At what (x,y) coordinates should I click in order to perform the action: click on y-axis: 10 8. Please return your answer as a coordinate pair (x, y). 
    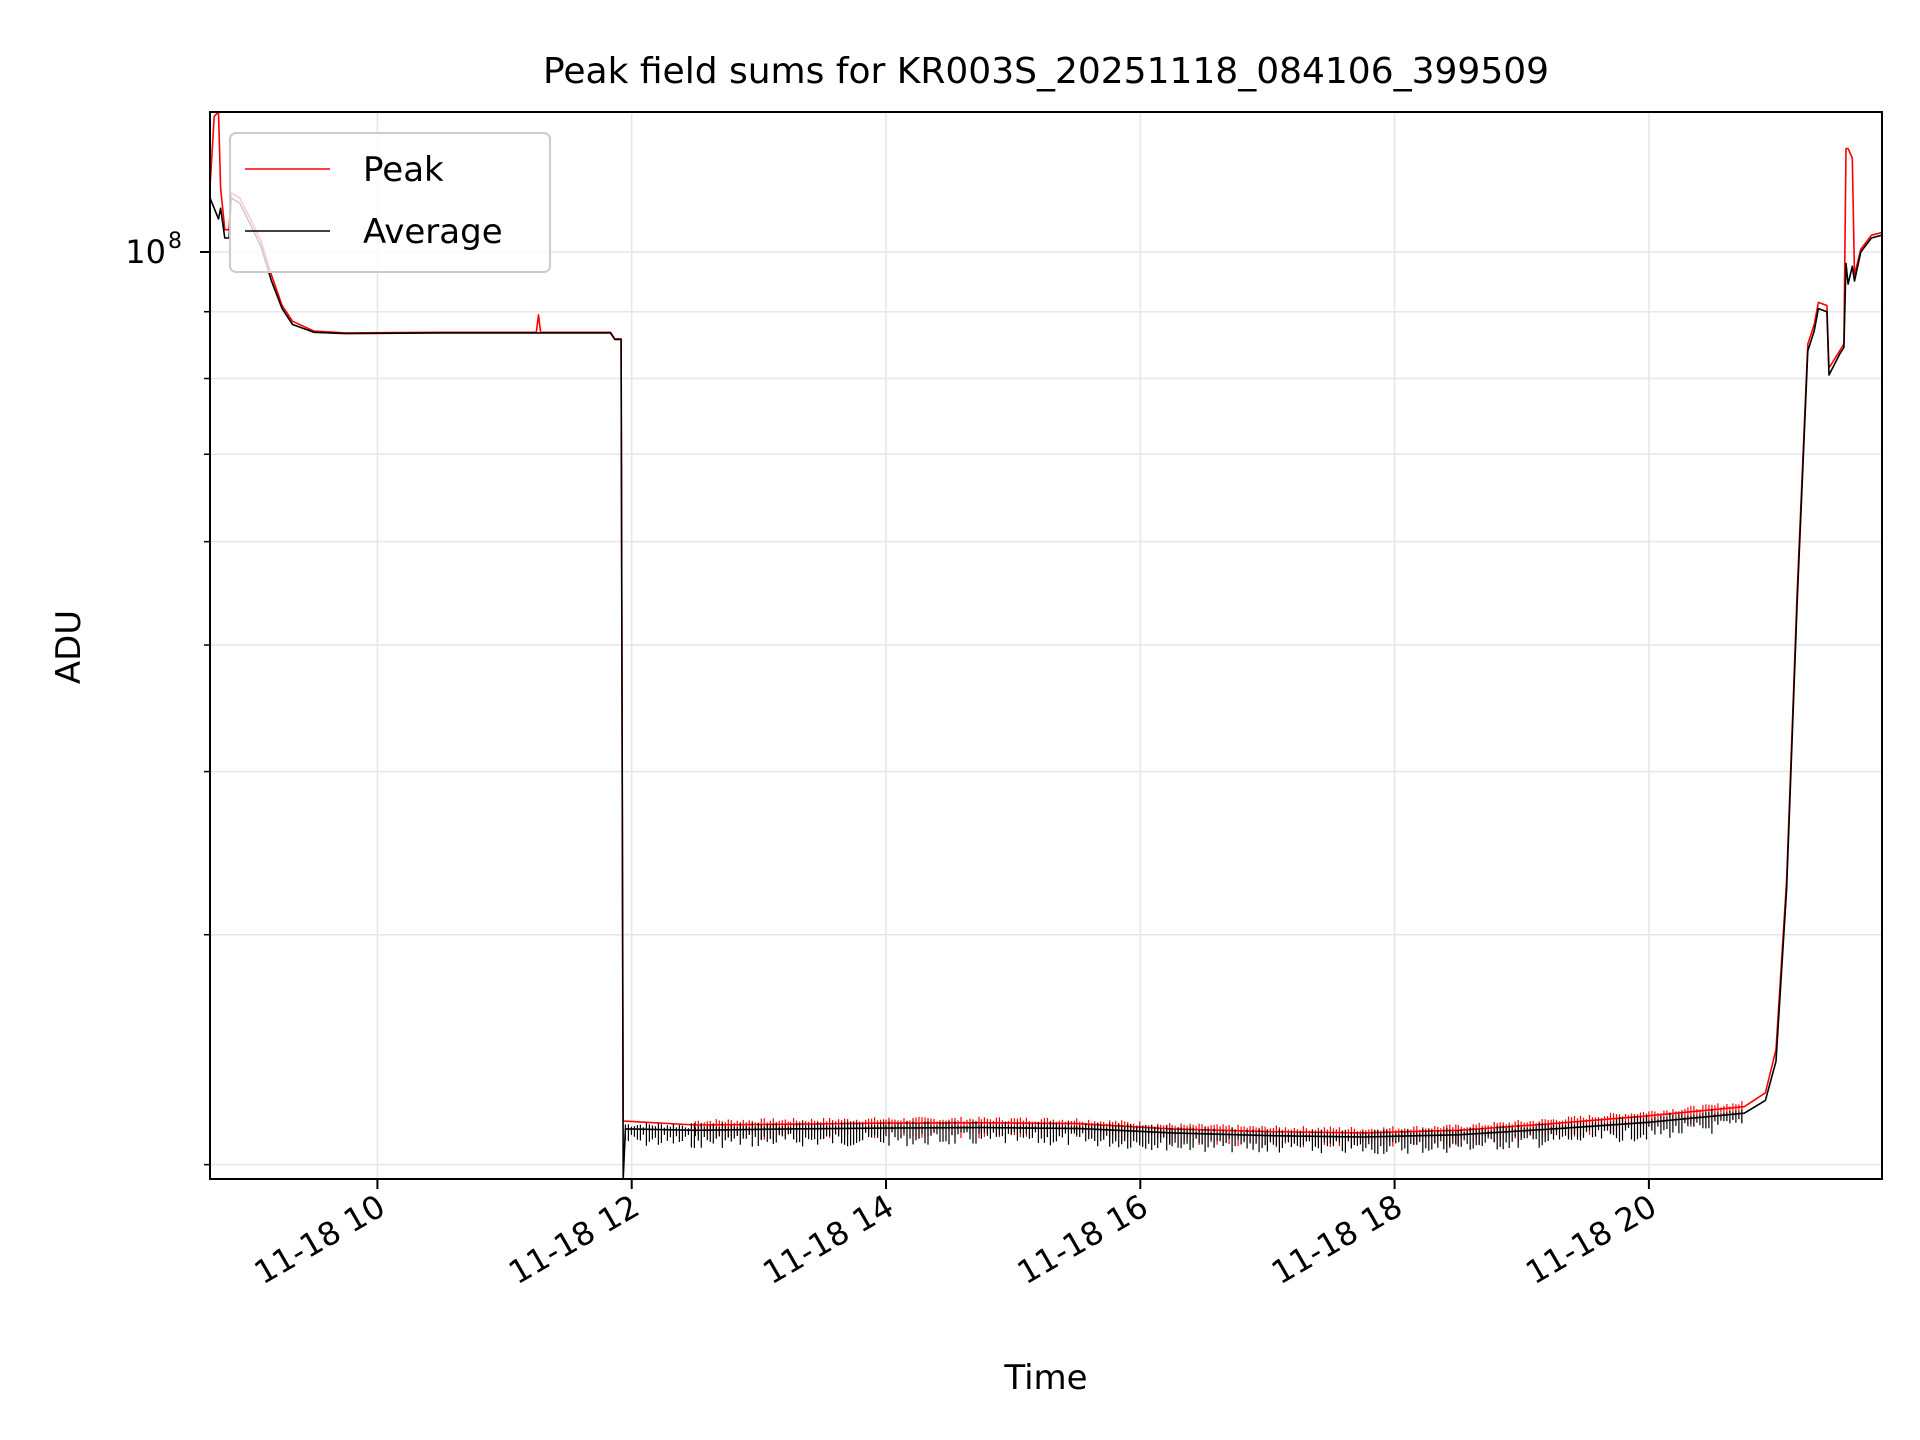
    Looking at the image, I should click on (167, 697).